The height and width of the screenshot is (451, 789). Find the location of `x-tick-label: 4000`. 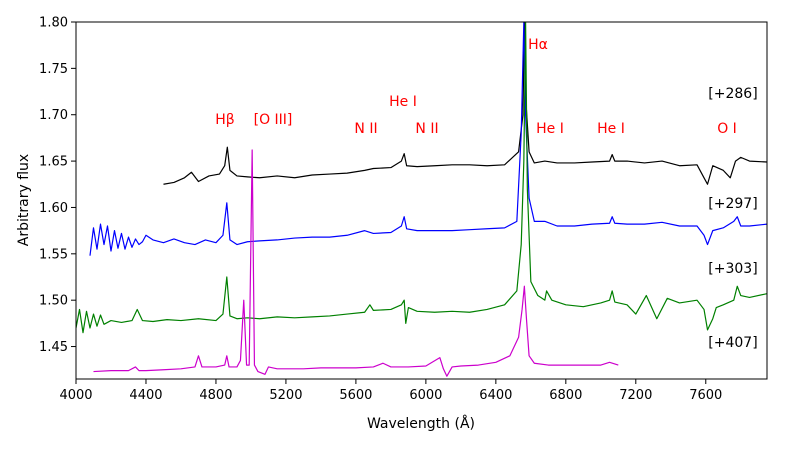

x-tick-label: 4000 is located at coordinates (75, 395).